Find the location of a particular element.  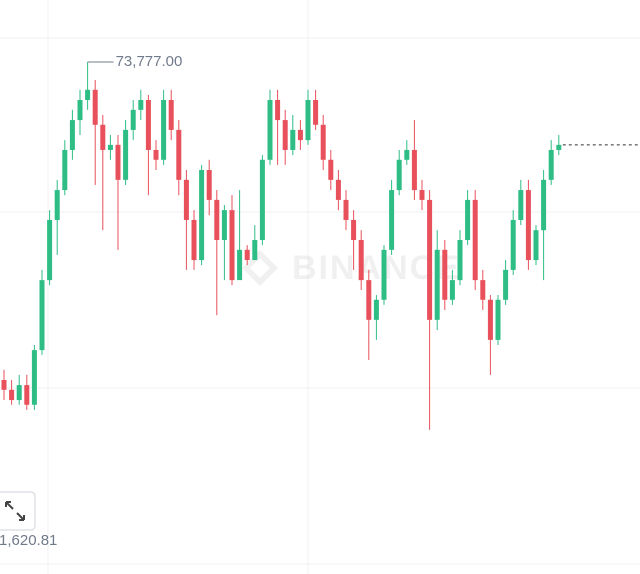

expand-icon is located at coordinates (15, 511).